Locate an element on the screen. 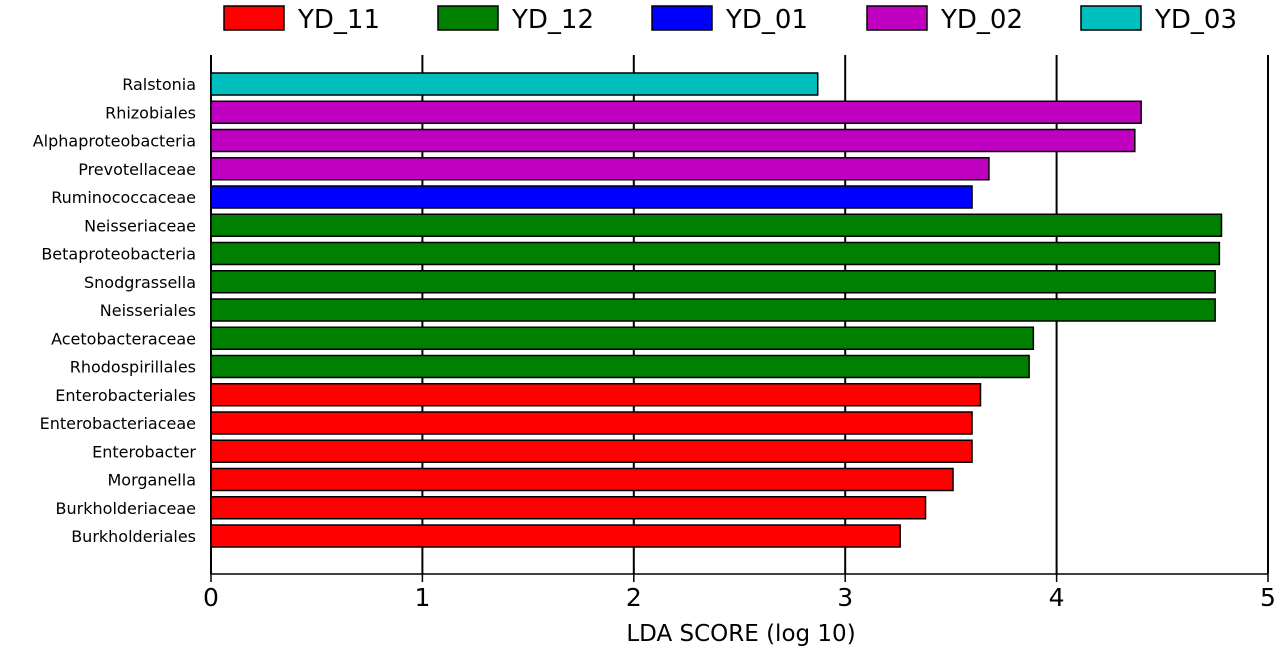  y-label: Snodgrassella is located at coordinates (140, 282).